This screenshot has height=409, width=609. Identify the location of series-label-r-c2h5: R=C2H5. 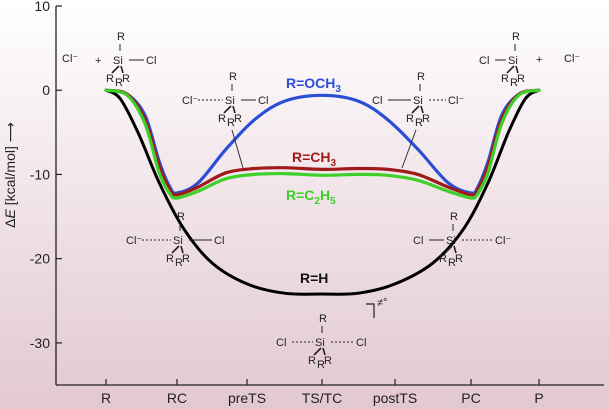
(311, 197).